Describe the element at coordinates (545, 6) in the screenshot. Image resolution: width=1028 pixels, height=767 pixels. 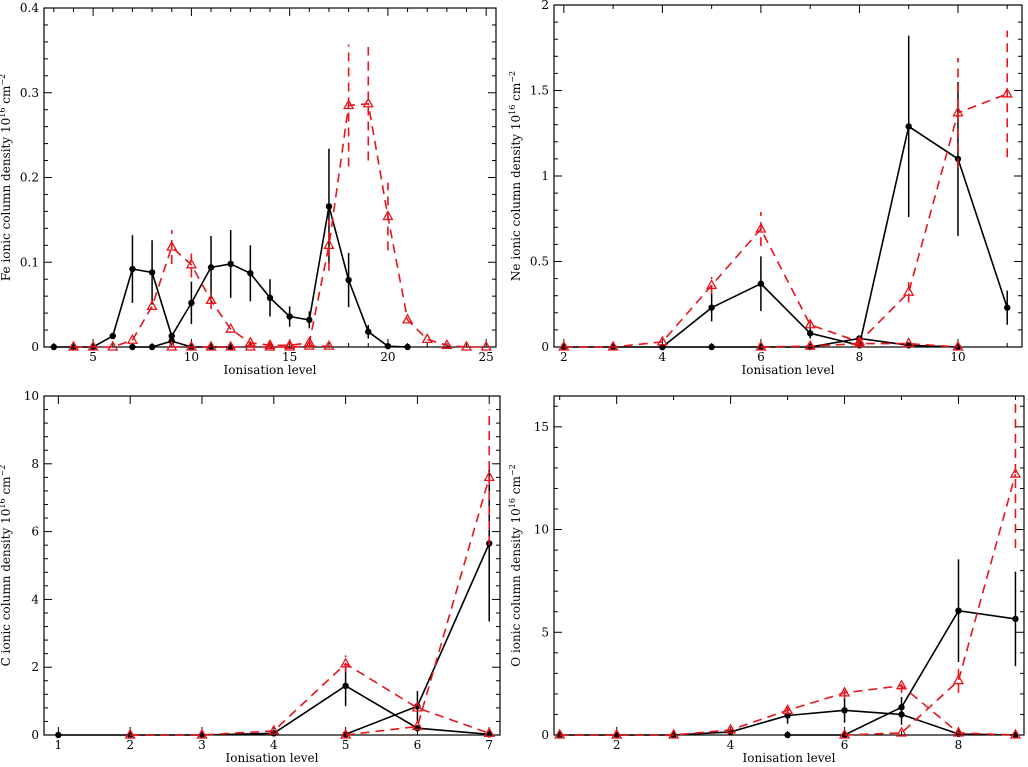
I see `ne-y-tick-label: 2` at that location.